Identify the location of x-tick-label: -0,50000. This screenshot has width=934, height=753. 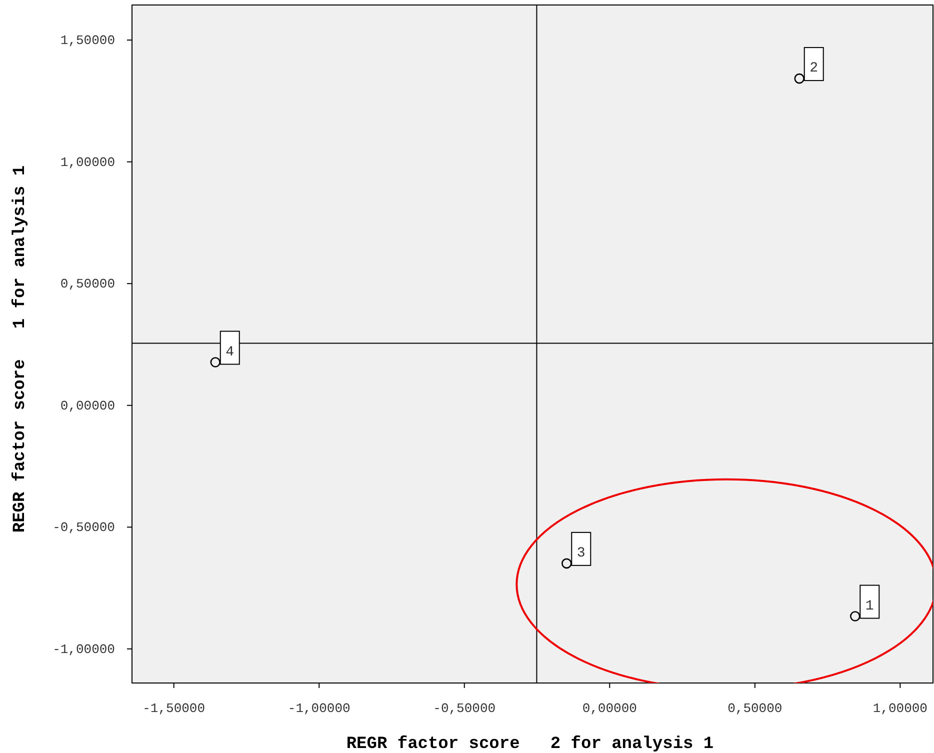
(464, 708).